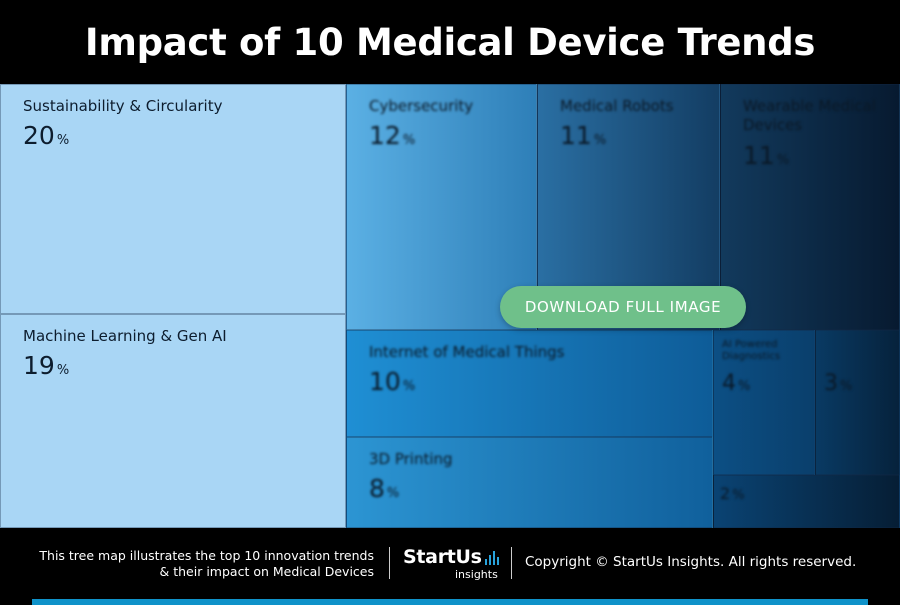 The image size is (900, 605). I want to click on tile-value: 20%, so click(46, 135).